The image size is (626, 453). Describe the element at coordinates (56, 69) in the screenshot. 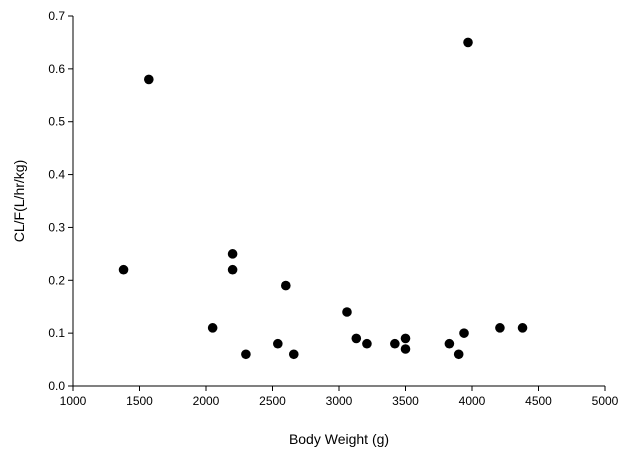

I see `y-tick-label: 0.6` at that location.